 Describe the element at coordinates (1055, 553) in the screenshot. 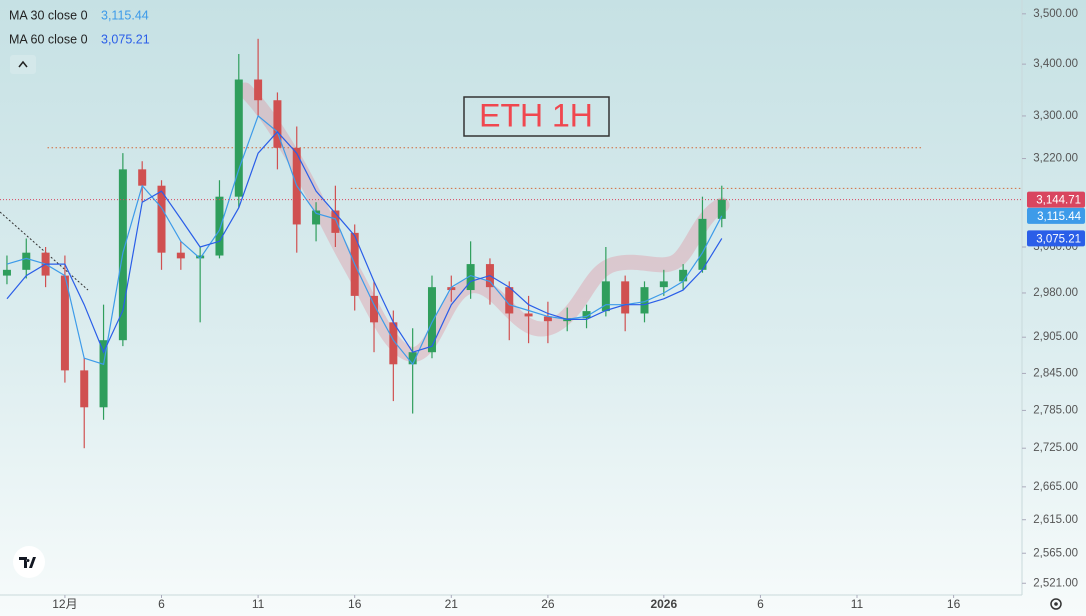

I see `y-tick-label: 2,565.00` at that location.